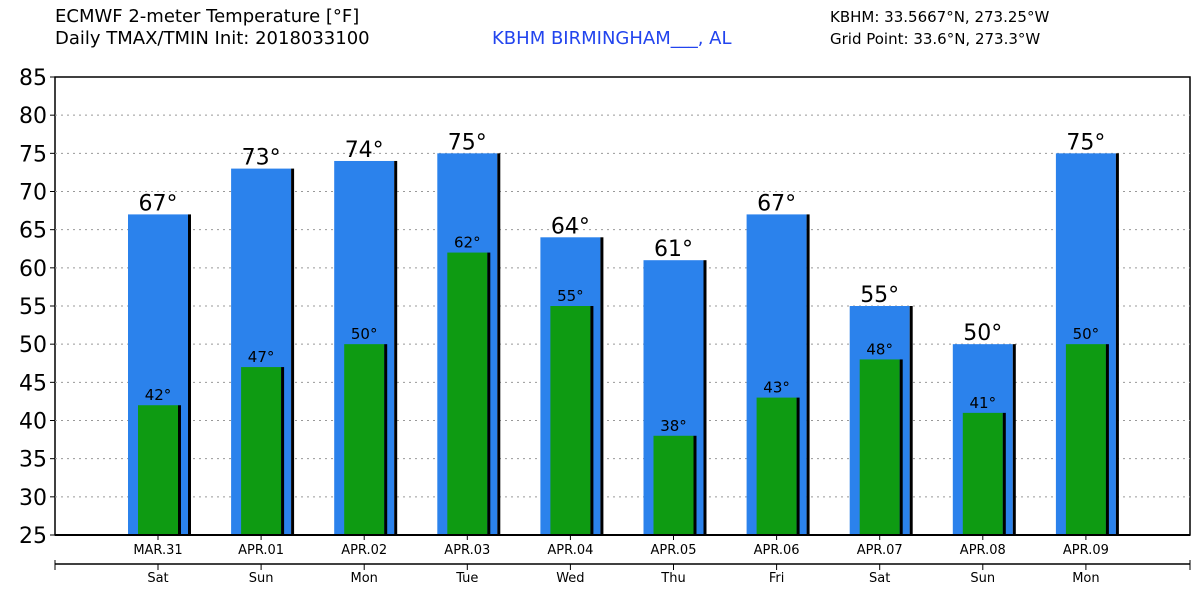 This screenshot has height=600, width=1200. Describe the element at coordinates (33, 269) in the screenshot. I see `y-tick-label: 60` at that location.